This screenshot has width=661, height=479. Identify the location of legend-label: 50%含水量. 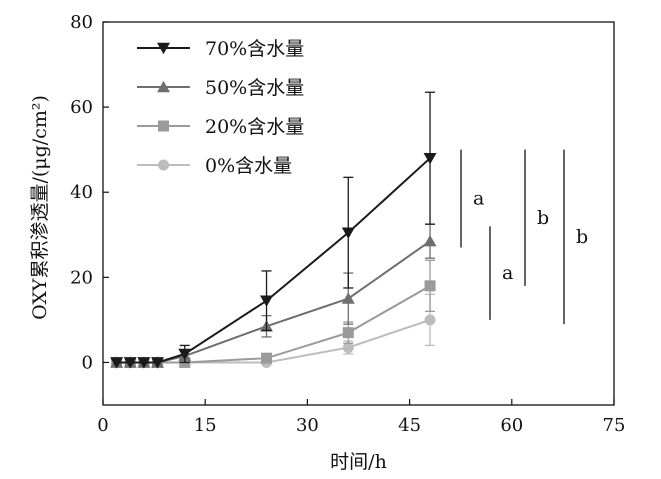
(254, 88).